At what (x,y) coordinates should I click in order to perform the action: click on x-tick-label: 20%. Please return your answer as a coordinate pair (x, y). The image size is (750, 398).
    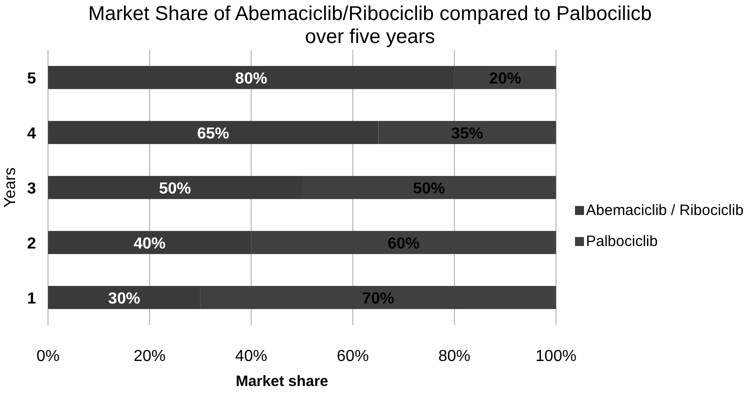
    Looking at the image, I should click on (150, 356).